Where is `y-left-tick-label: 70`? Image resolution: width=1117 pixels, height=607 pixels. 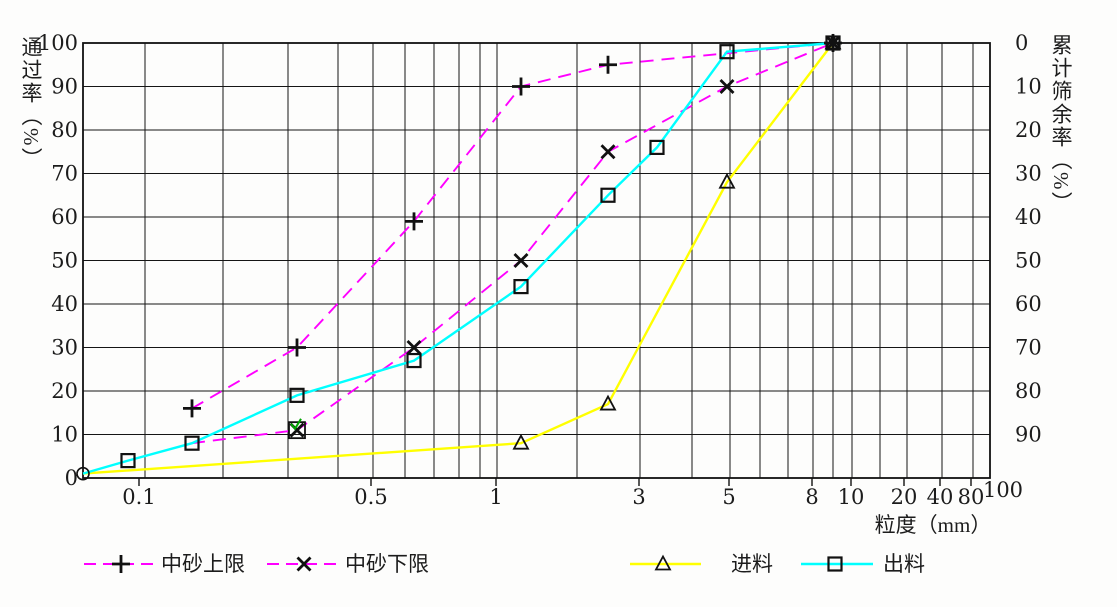
y-left-tick-label: 70 is located at coordinates (64, 174).